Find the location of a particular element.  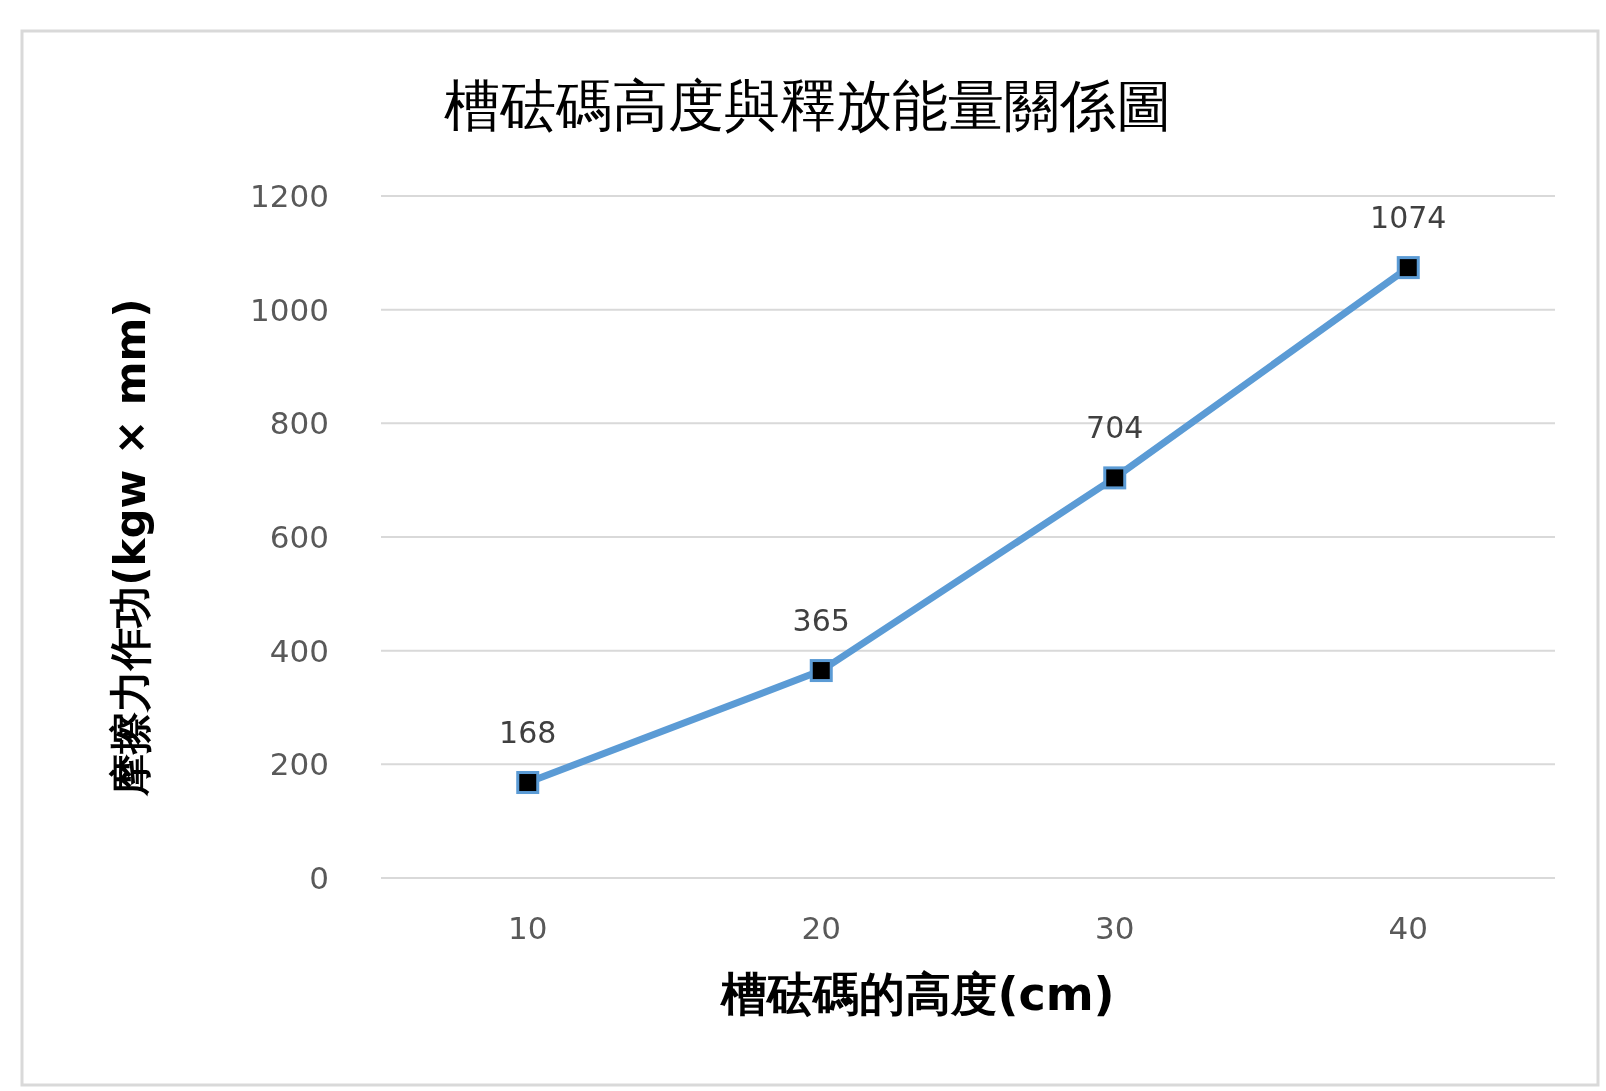

y-tick-label: 600 is located at coordinates (299, 537).